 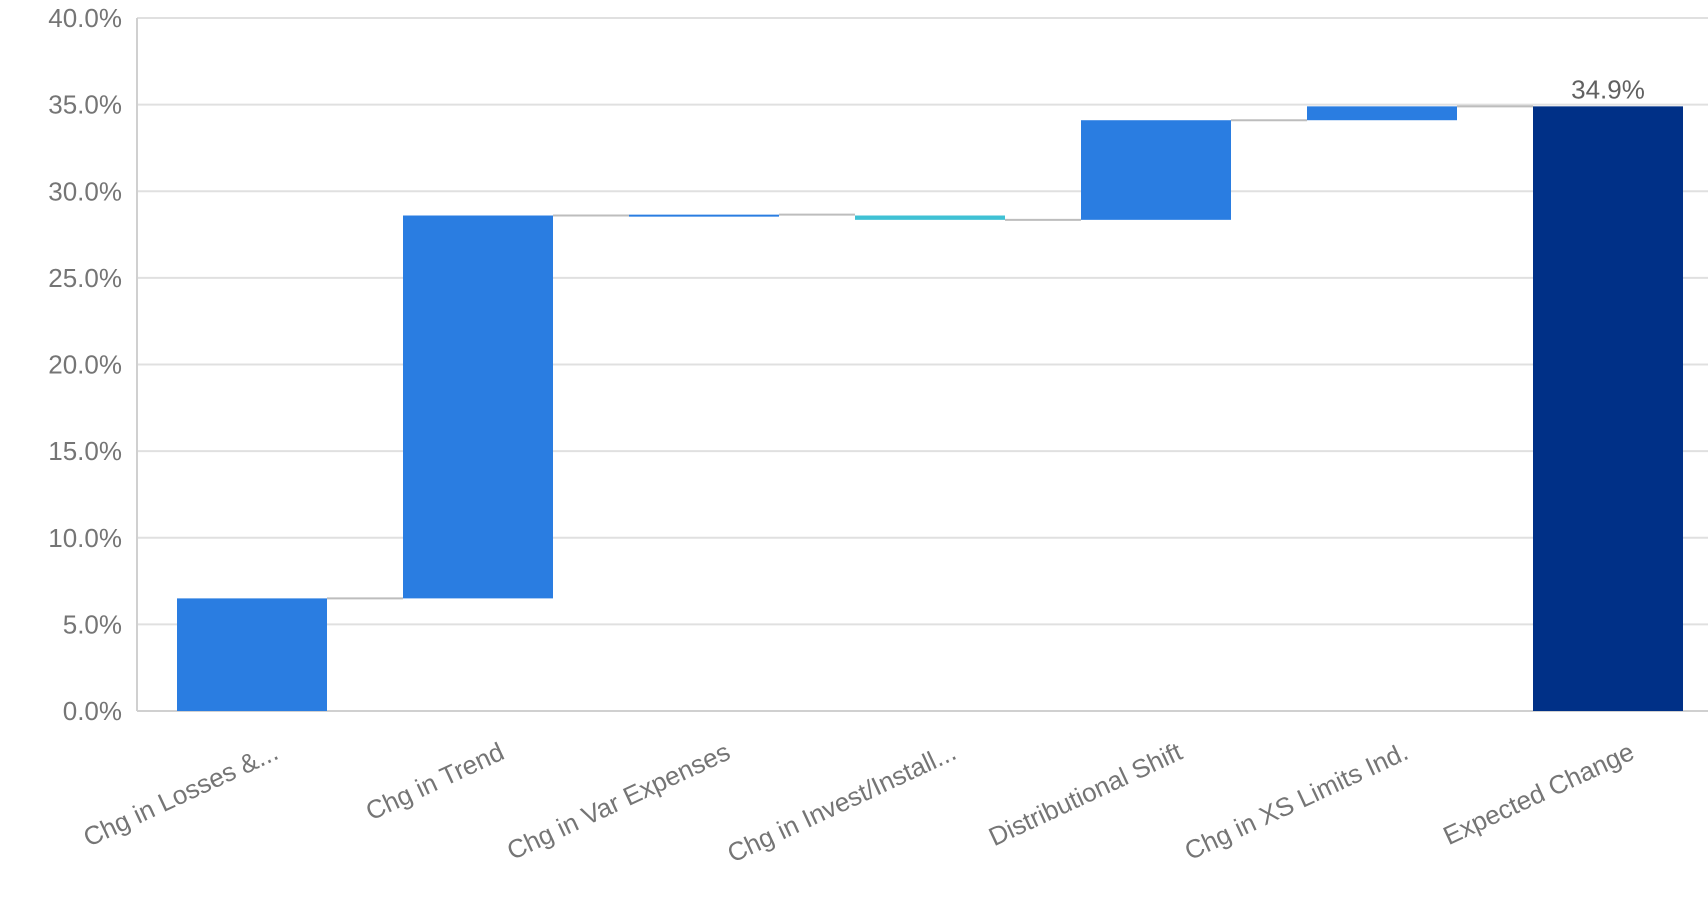 I want to click on y-tick-label: 30.0%, so click(x=85, y=191).